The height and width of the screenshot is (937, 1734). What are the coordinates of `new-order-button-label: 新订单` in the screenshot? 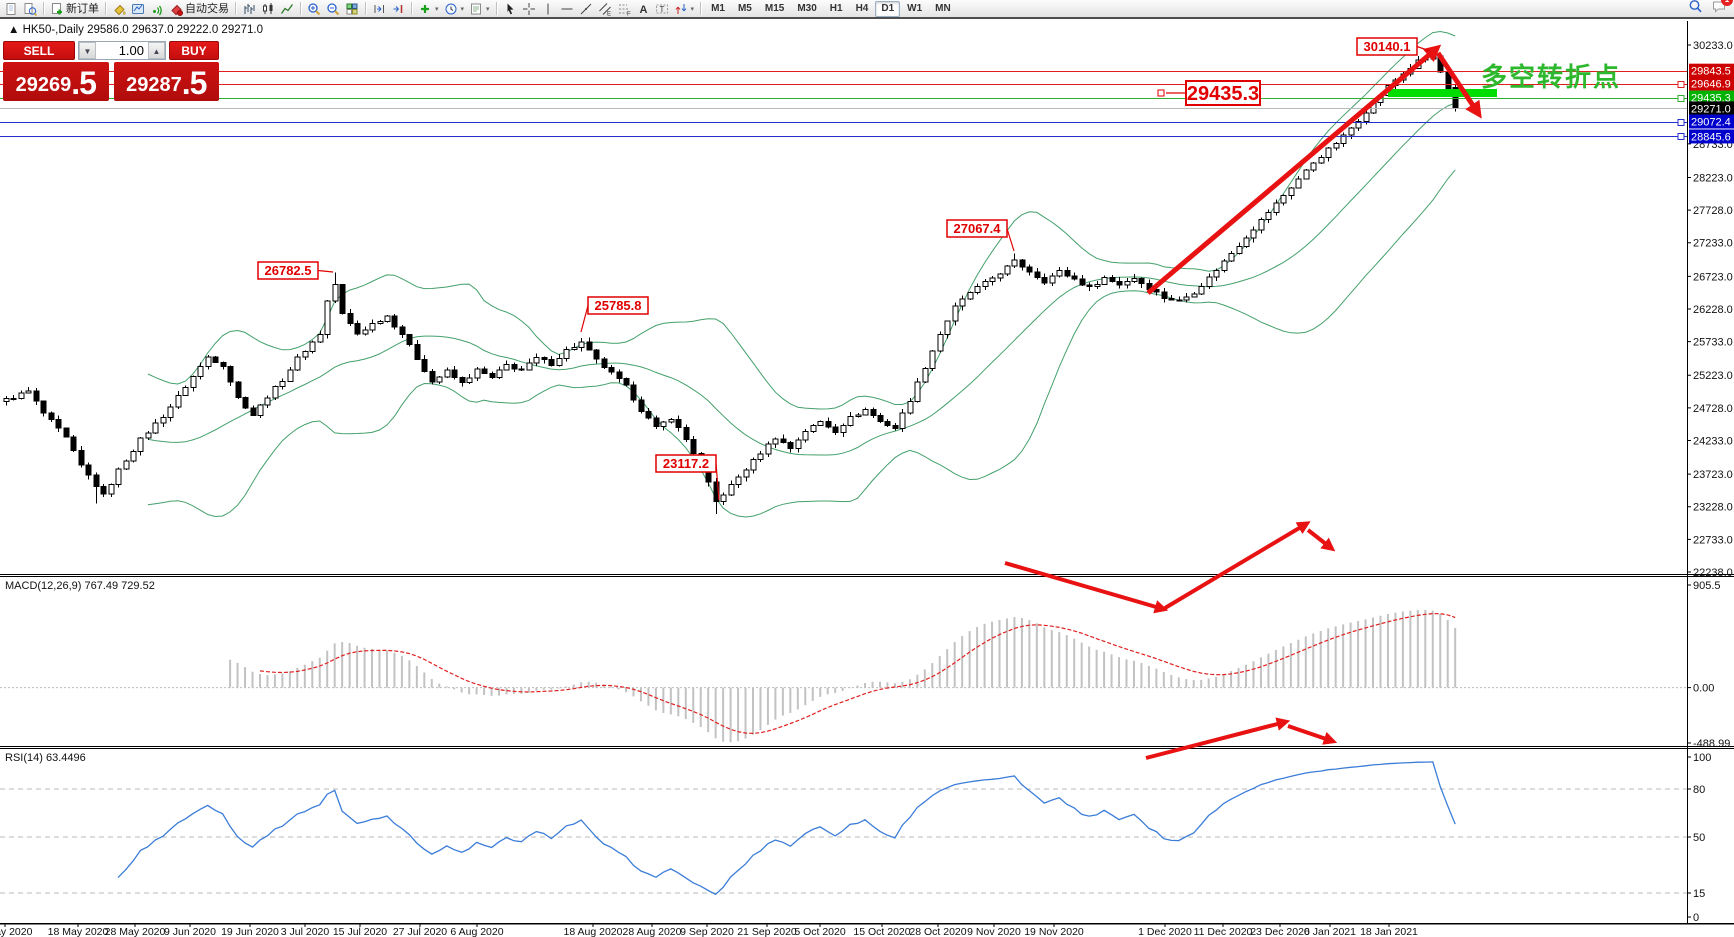 It's located at (82, 8).